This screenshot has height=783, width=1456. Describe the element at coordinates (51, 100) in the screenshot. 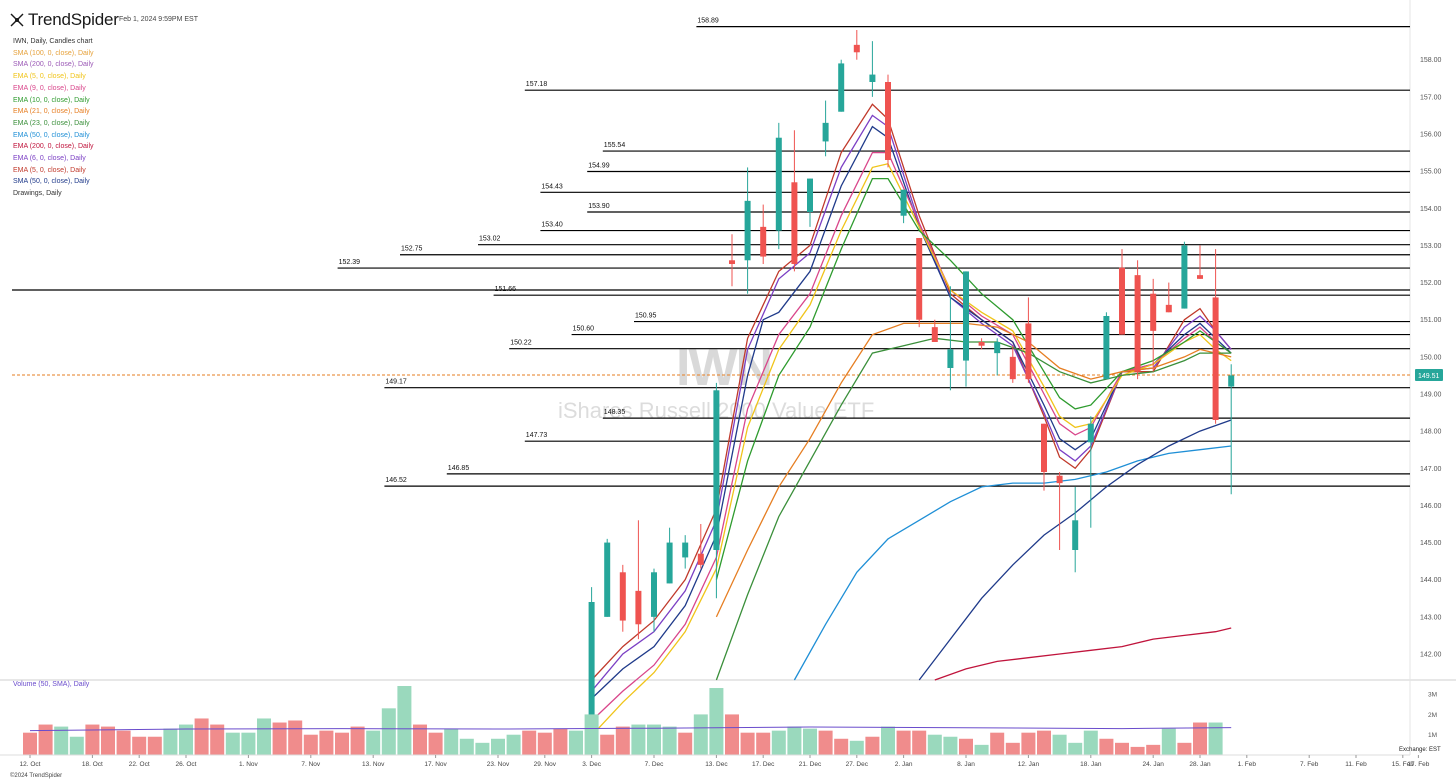

I see `legend-item: EMA (10, 0, close), Daily` at that location.